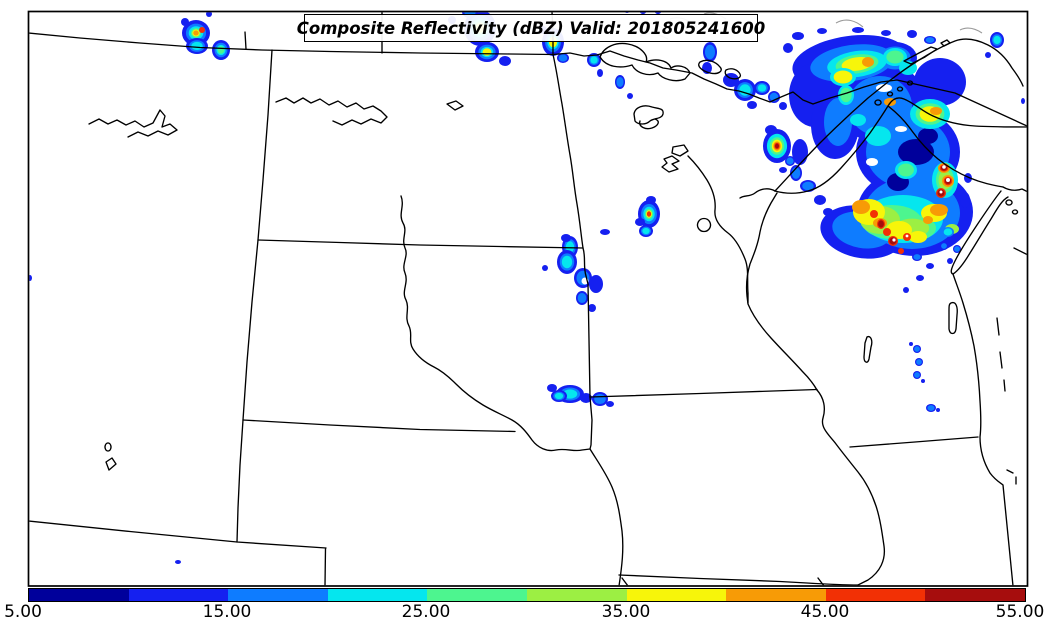  I want to click on colorbar-tick-label: 45.00, so click(825, 612).